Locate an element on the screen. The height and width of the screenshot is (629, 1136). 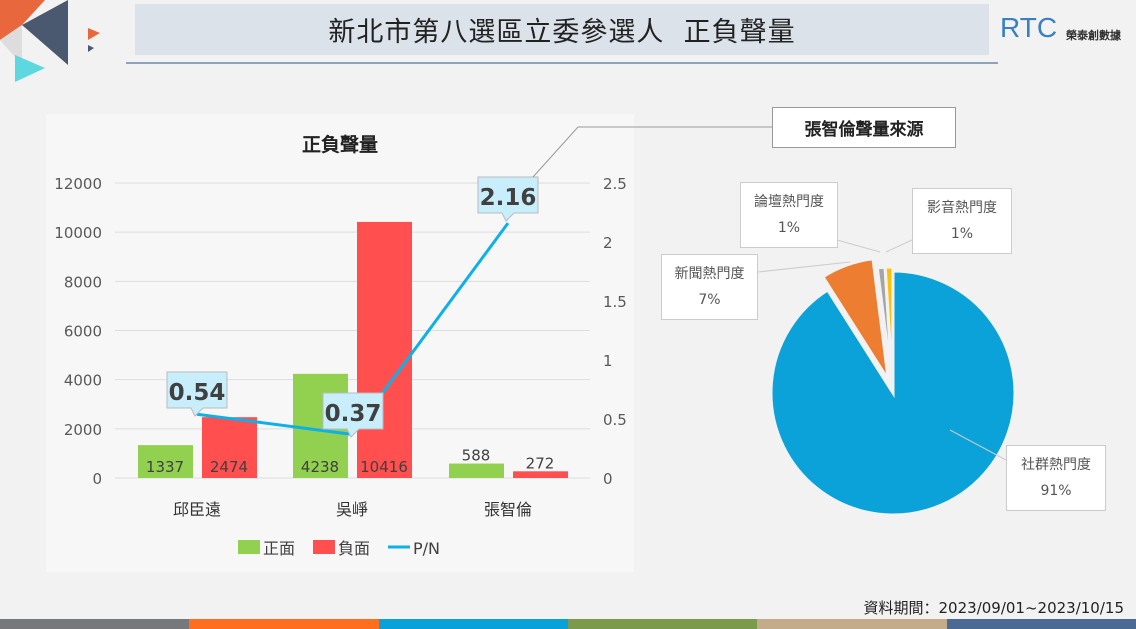
x-tick-label: 張智倫 is located at coordinates (508, 509).